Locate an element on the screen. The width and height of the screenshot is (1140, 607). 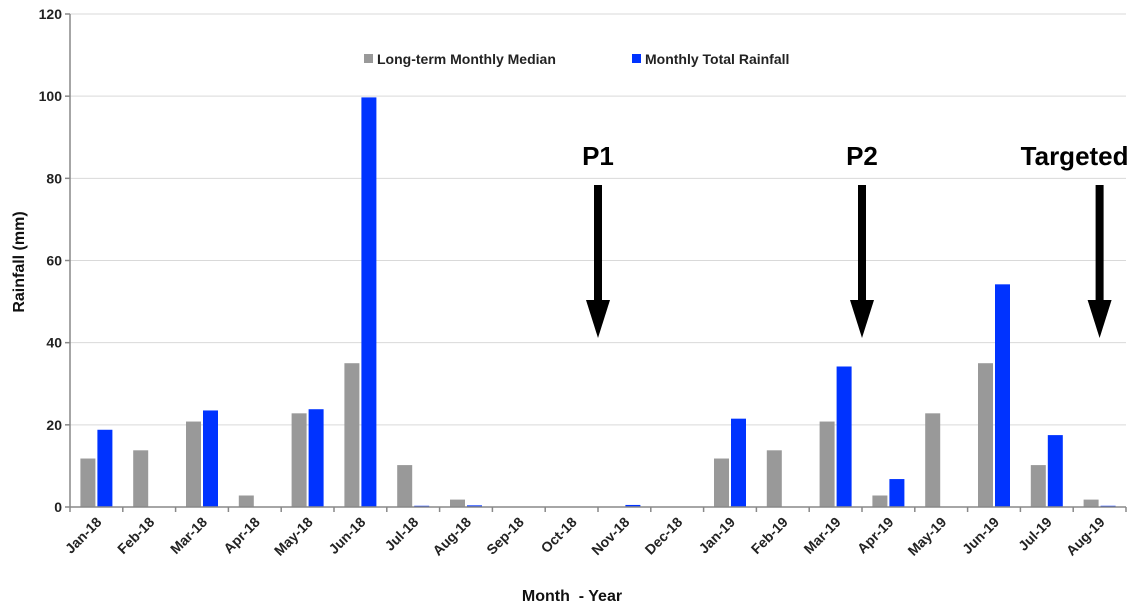
y-tick-label: 60 is located at coordinates (54, 261).